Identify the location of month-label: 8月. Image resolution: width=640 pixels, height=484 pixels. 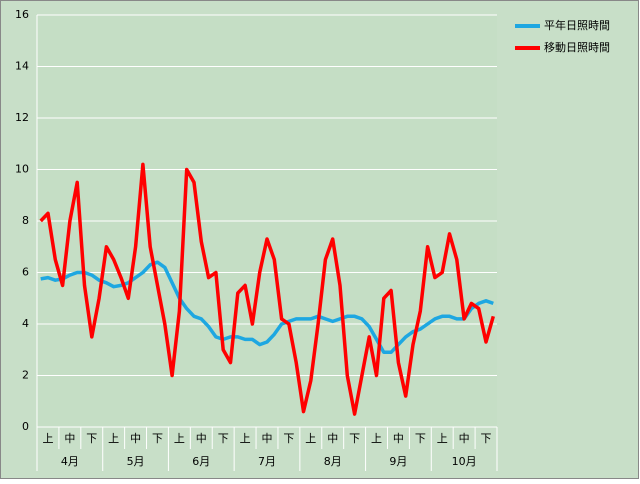
(333, 461).